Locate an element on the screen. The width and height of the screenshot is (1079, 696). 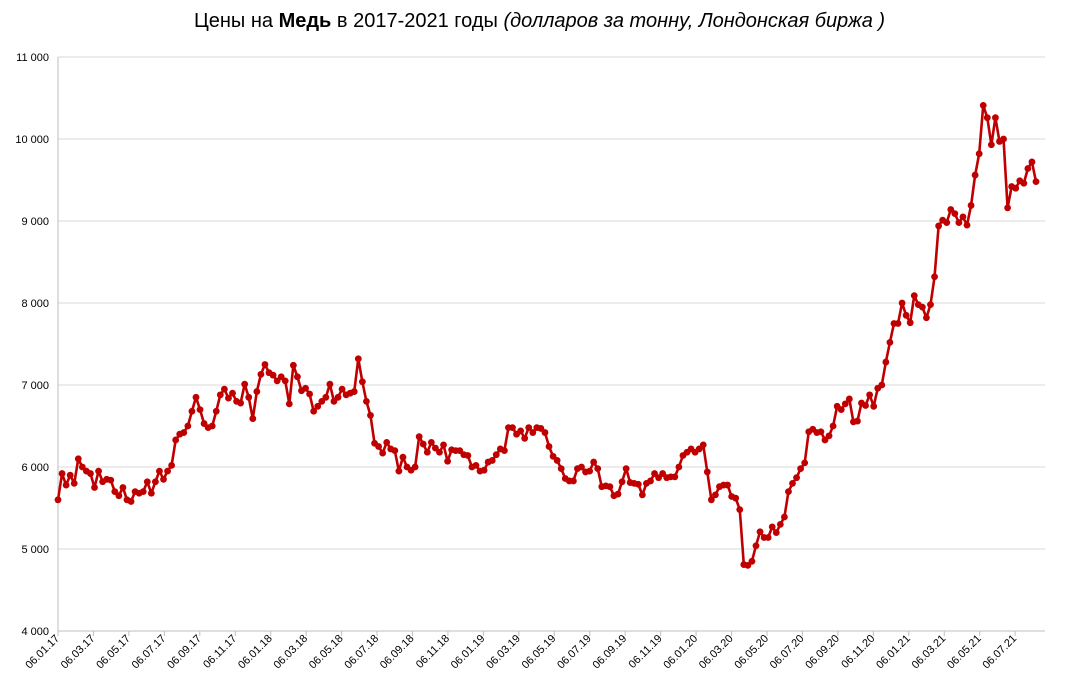
title-prefix: Цены на is located at coordinates (236, 21).